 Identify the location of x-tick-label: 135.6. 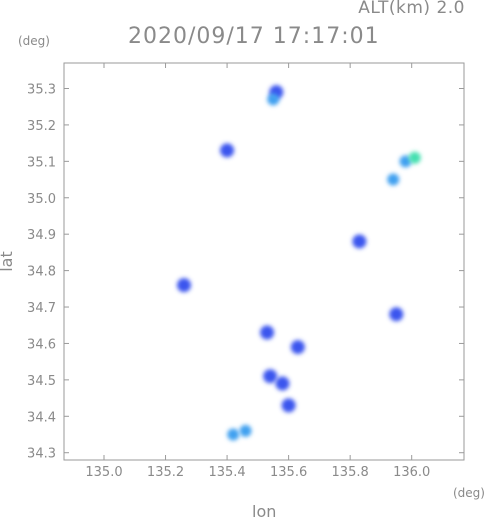
(288, 472).